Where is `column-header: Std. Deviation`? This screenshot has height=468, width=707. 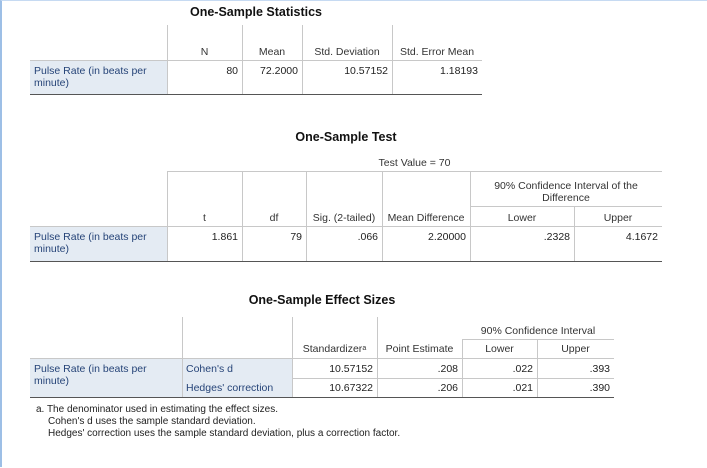 column-header: Std. Deviation is located at coordinates (347, 52).